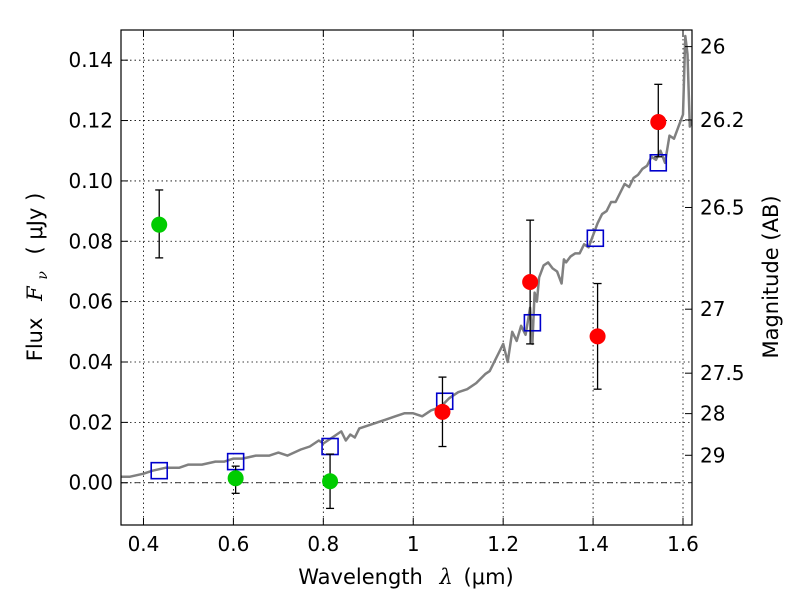 This screenshot has width=800, height=600. I want to click on y2-tick-label: 27.5, so click(722, 373).